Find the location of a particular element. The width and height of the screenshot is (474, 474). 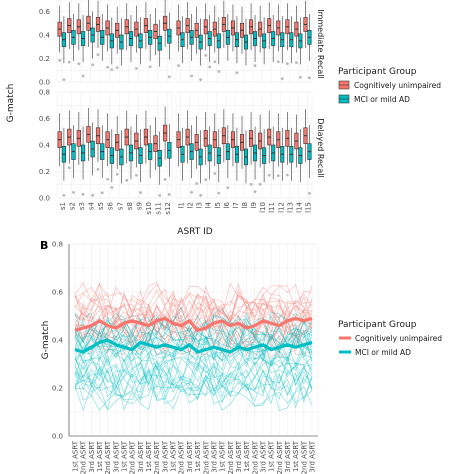

panel-a-y-ticks: 0.0 0.2 0.4 0.6 0.0 0.2 0.4 0.6 0.8 is located at coordinates (45, 105).